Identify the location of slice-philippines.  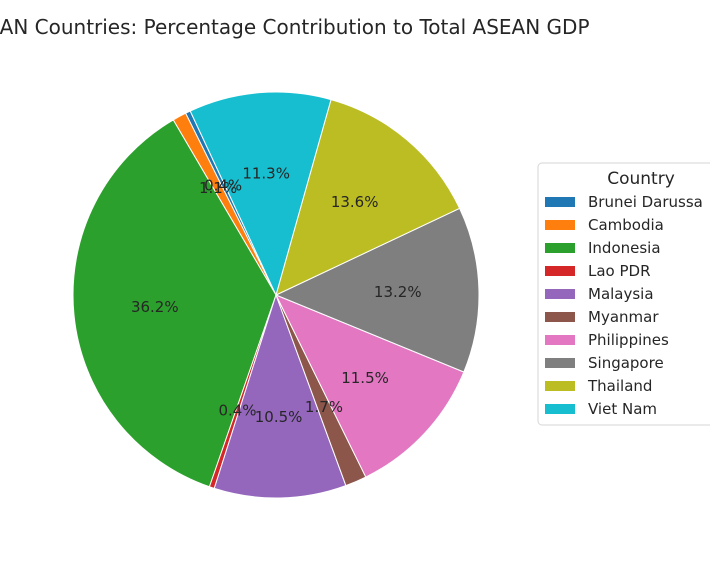
(369, 386).